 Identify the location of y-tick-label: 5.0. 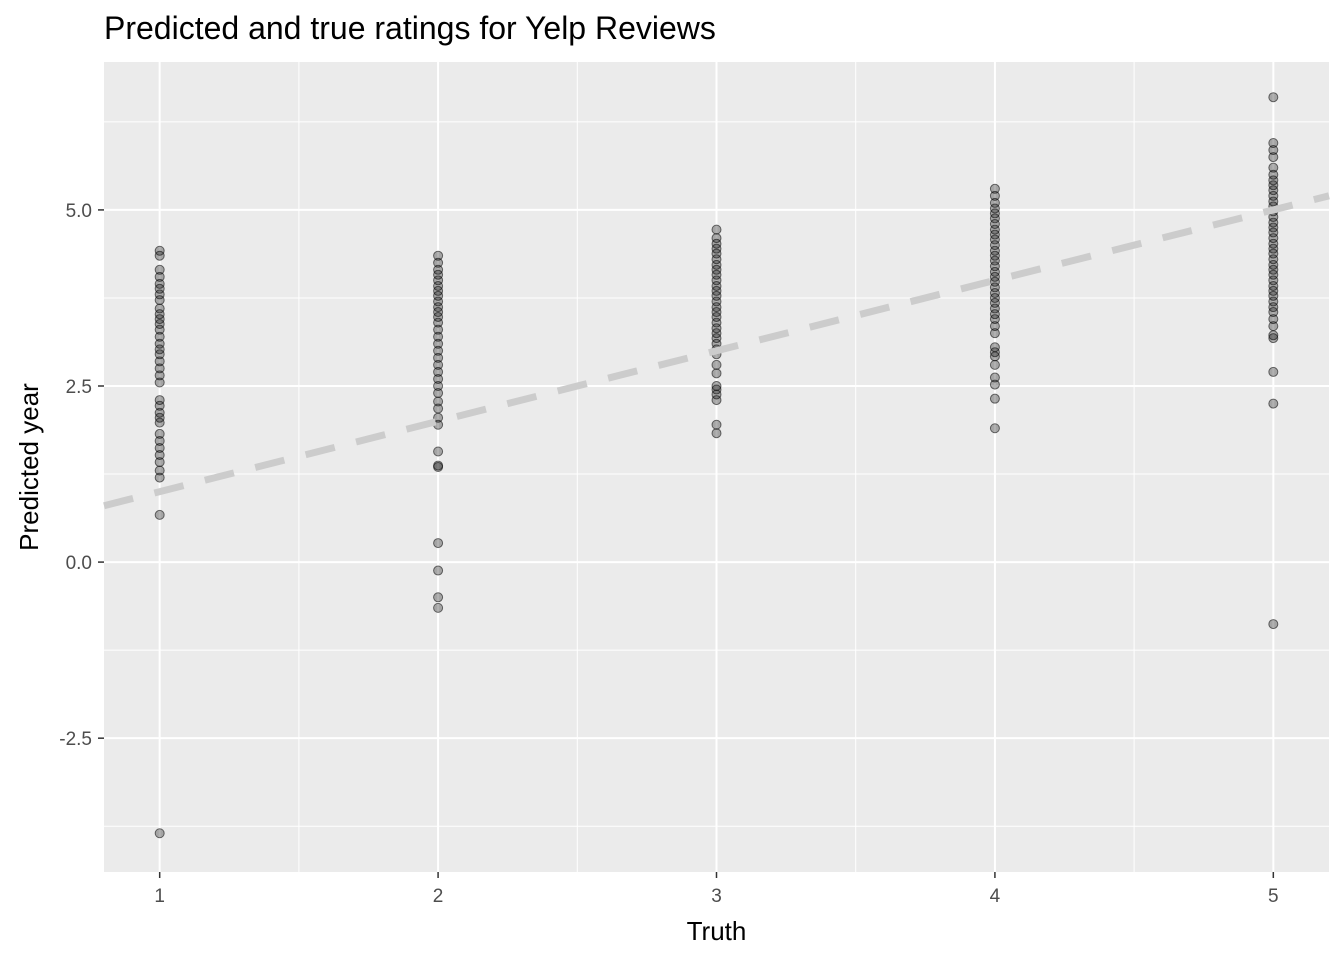
(79, 211).